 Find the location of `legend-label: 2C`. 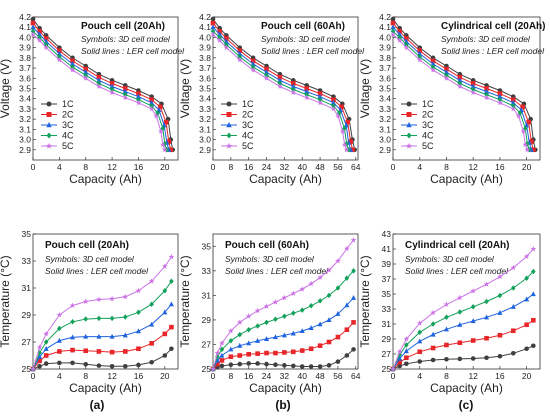

legend-label: 2C is located at coordinates (248, 115).